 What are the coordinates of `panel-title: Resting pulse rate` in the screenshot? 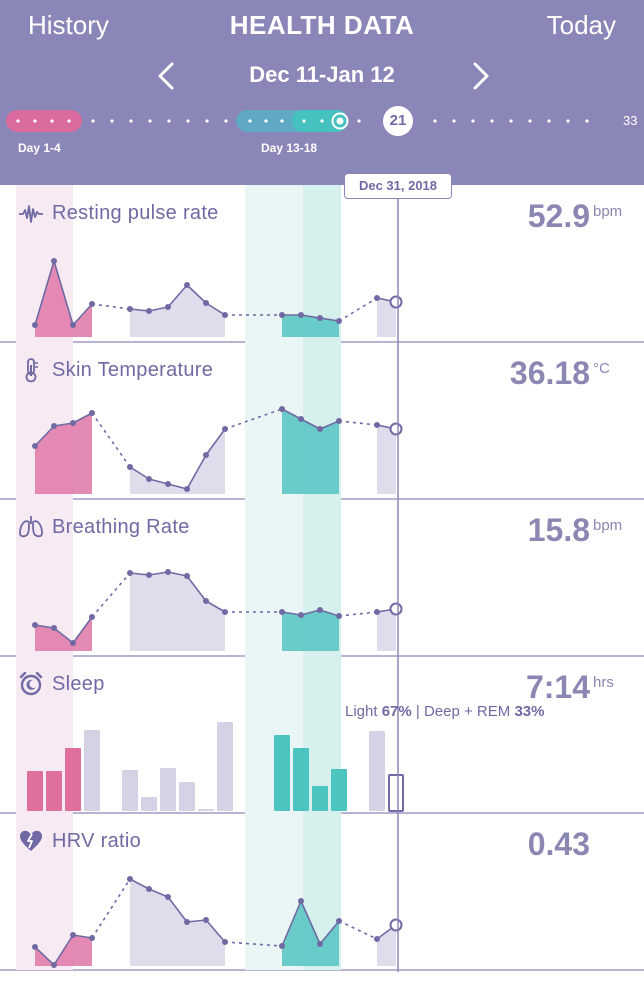 It's located at (135, 213).